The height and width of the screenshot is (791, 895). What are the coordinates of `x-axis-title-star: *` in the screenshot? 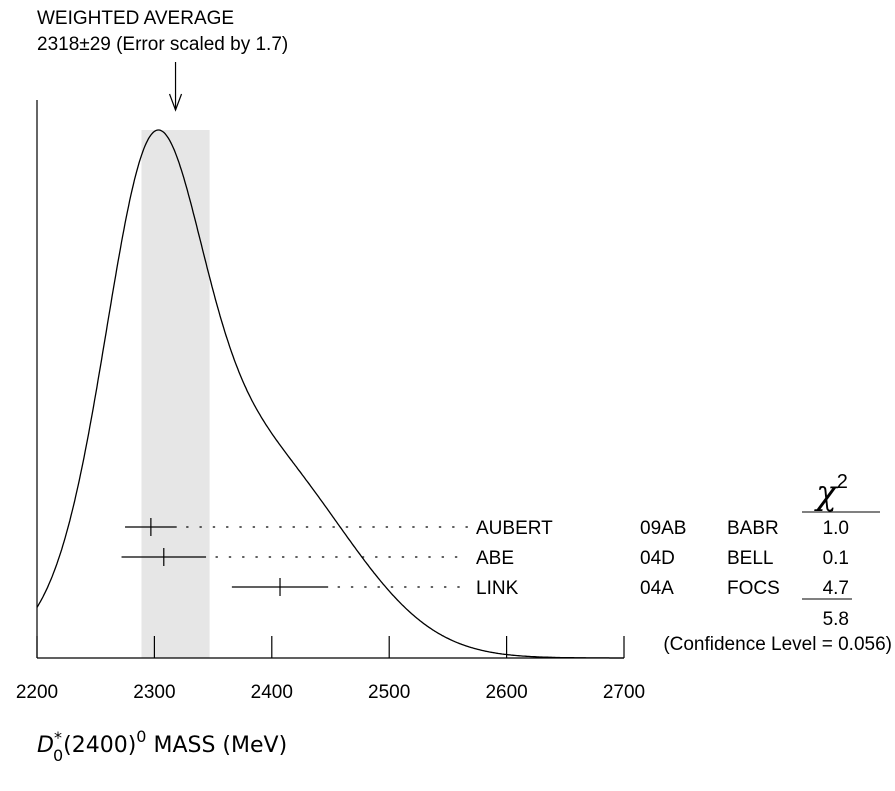 It's located at (58, 737).